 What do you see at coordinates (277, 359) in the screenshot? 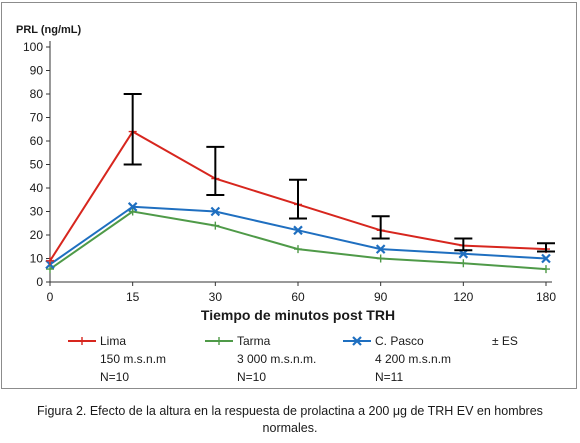
I see `legend-sublabel-tarma: 3 000 m.s.n.m.` at bounding box center [277, 359].